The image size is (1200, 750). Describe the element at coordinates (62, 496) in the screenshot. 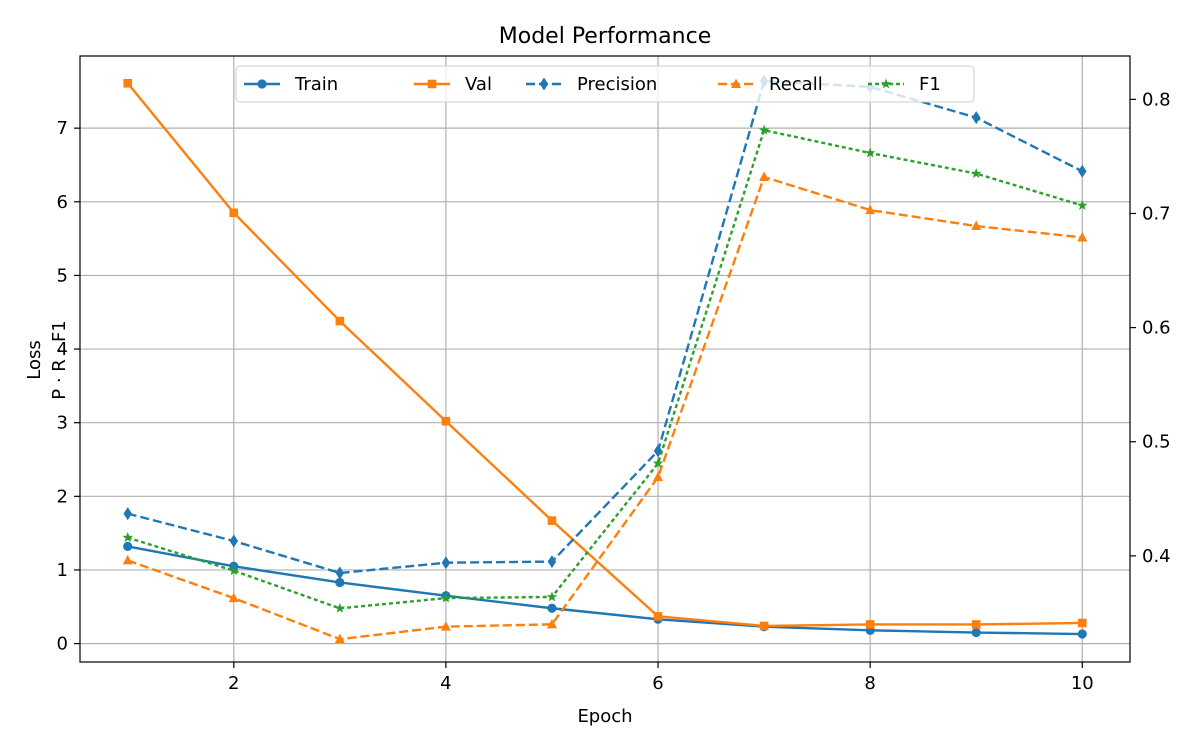

I see `y-left-tick-label: 2` at that location.